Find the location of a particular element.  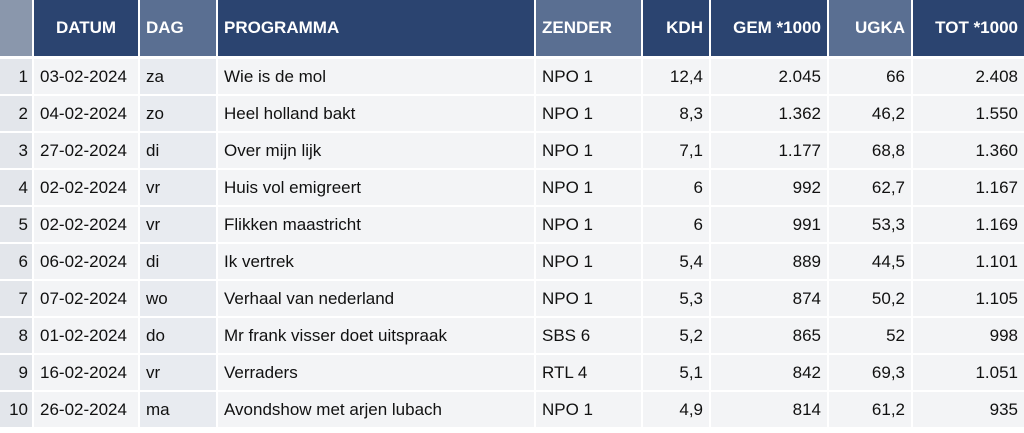

cell-zender: SBS 6 is located at coordinates (587, 336).